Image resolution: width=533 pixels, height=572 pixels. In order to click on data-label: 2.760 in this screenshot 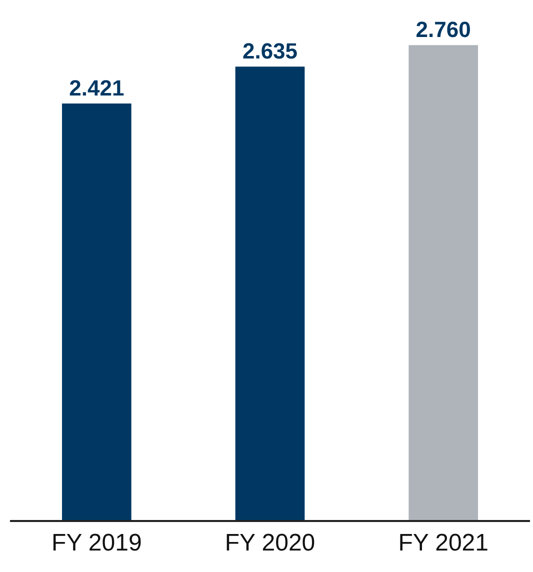, I will do `click(443, 29)`.